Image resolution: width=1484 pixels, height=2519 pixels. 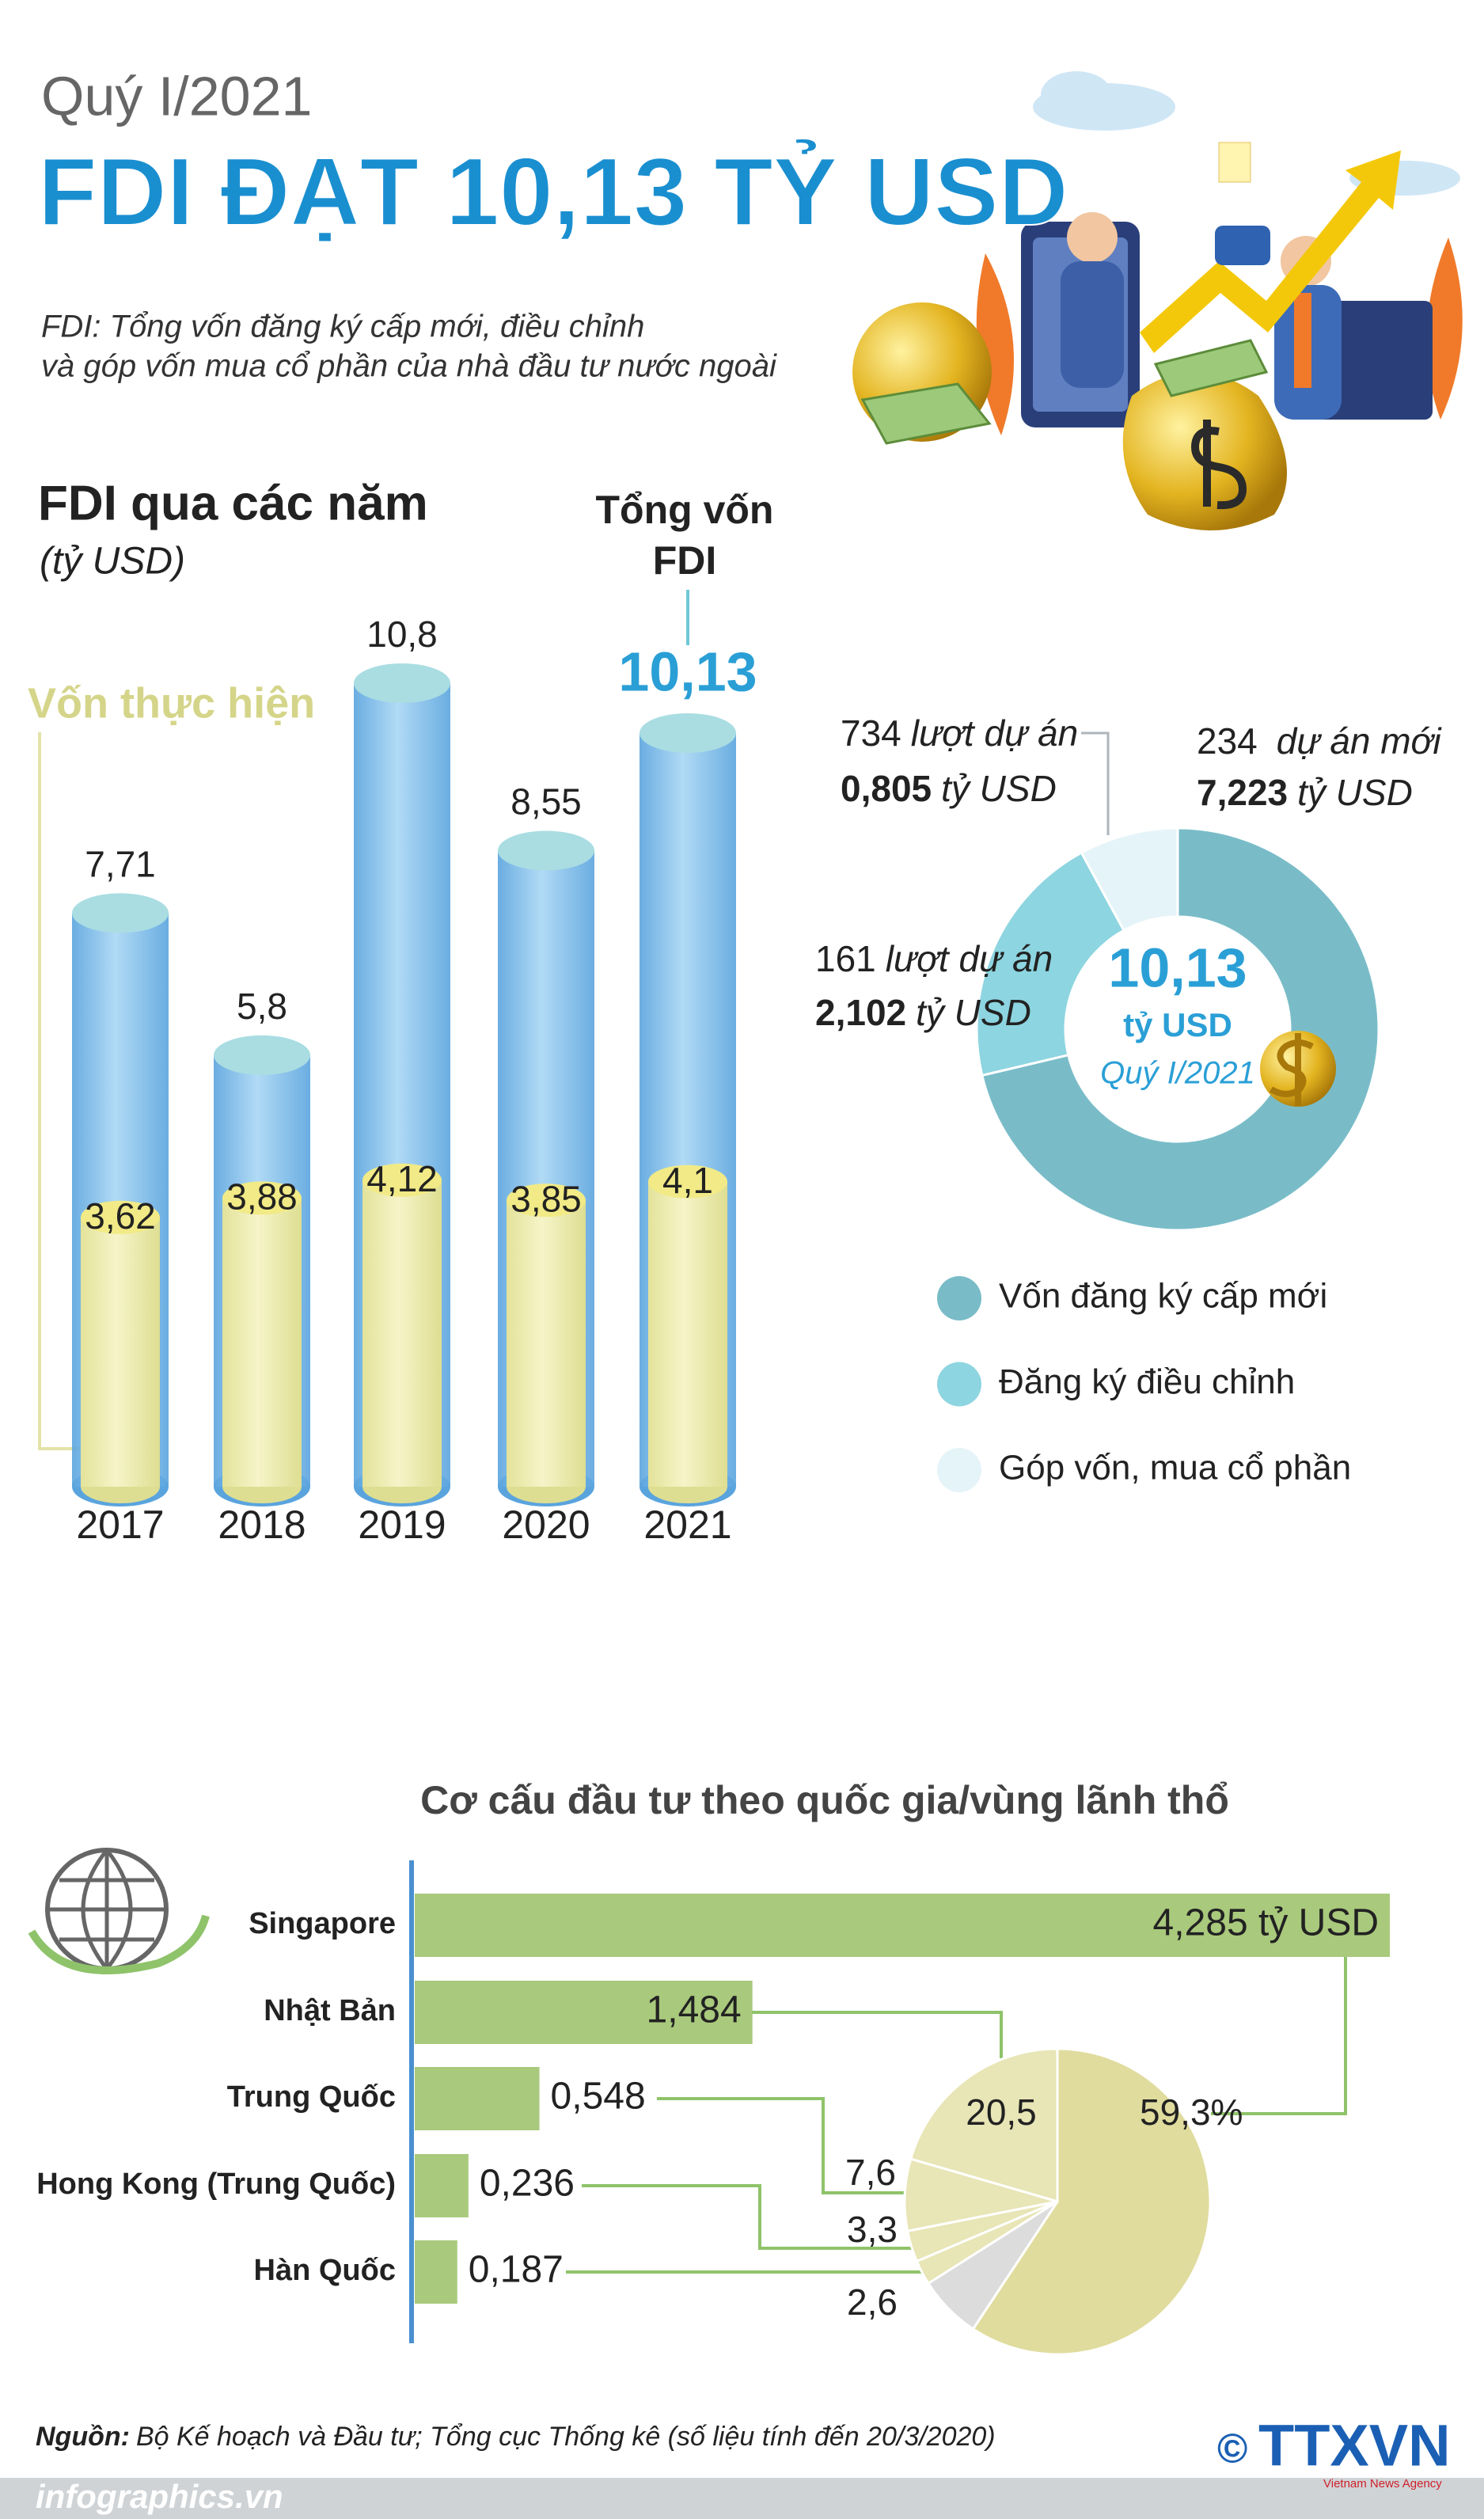 I want to click on label-connector, so click(x=1095, y=783).